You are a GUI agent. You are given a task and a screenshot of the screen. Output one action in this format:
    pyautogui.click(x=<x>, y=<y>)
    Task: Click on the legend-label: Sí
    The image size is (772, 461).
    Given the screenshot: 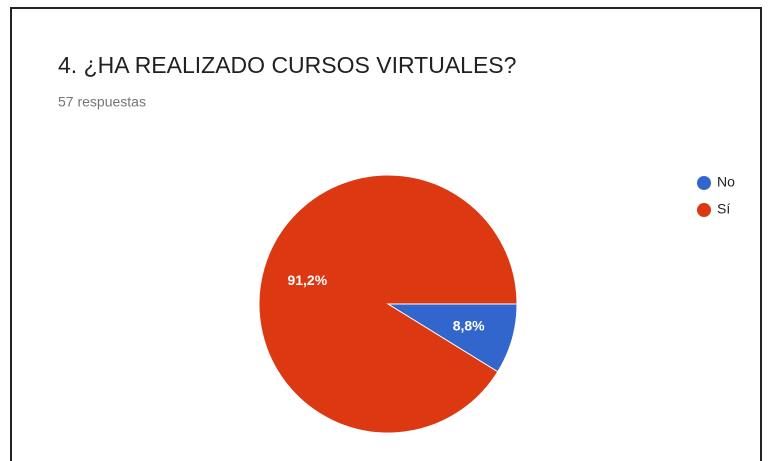 What is the action you would take?
    pyautogui.click(x=723, y=209)
    